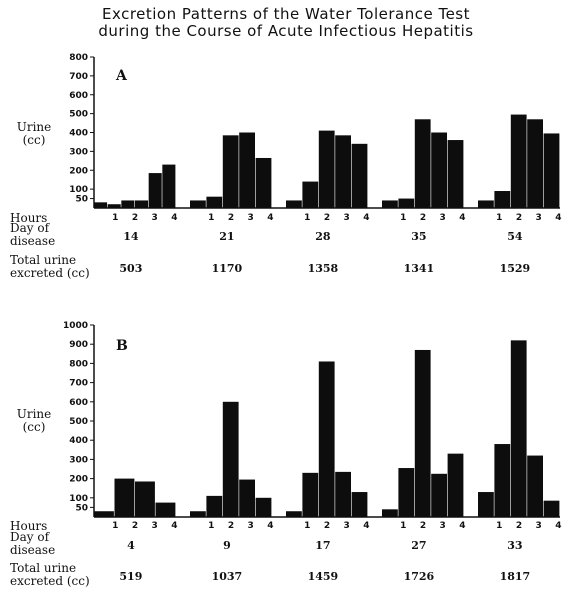  What do you see at coordinates (419, 576) in the screenshot?
I see `panel-b-total-value: 1726` at bounding box center [419, 576].